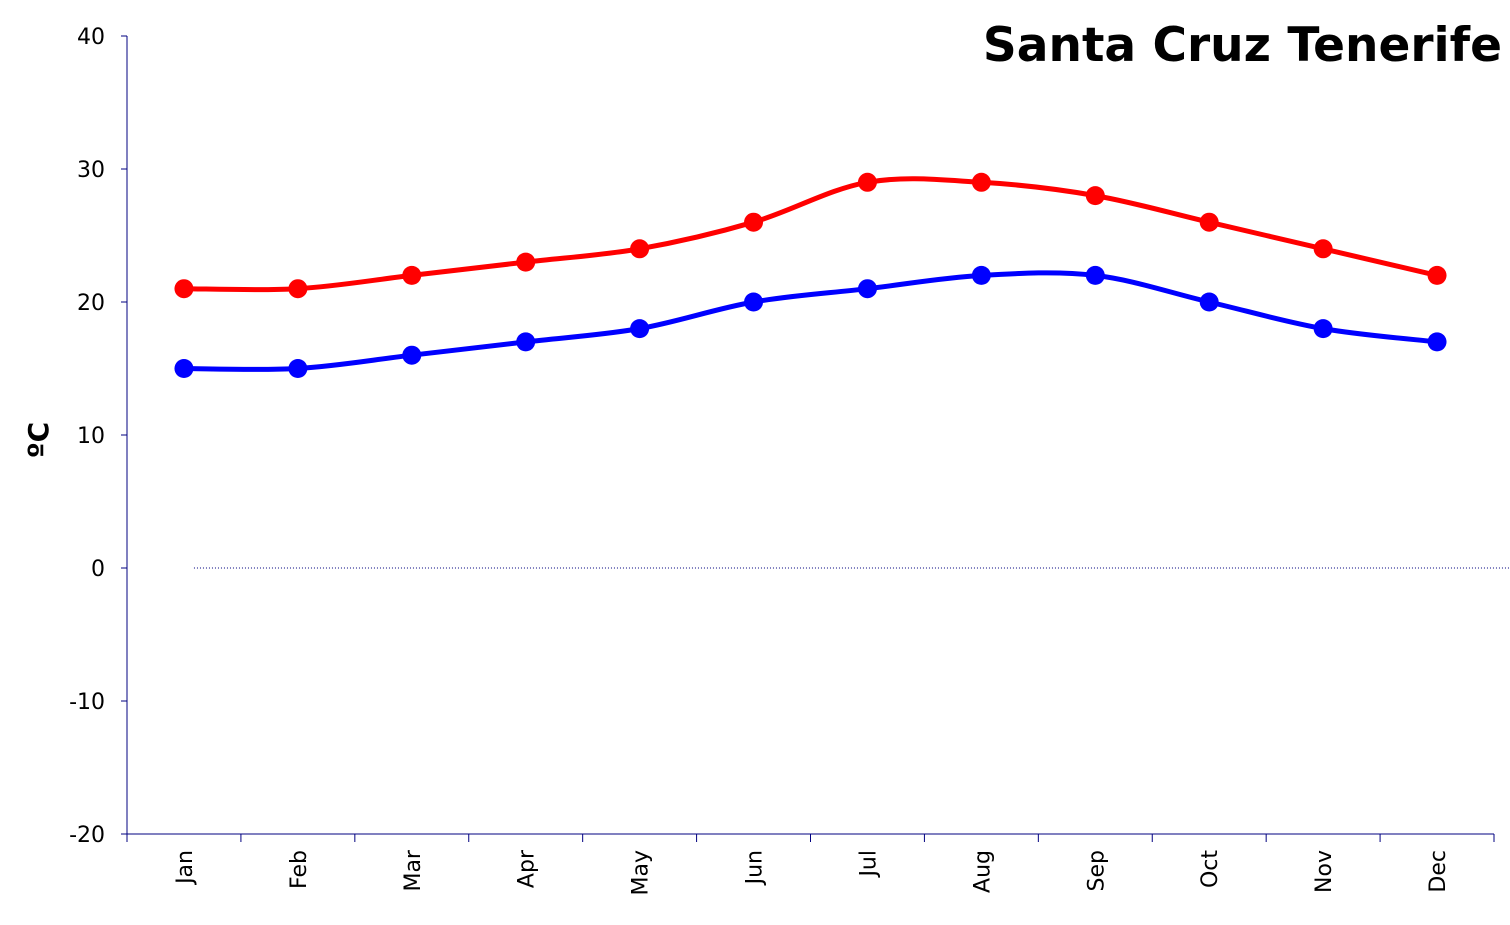  What do you see at coordinates (868, 864) in the screenshot?
I see `x-tick-label: Jul` at bounding box center [868, 864].